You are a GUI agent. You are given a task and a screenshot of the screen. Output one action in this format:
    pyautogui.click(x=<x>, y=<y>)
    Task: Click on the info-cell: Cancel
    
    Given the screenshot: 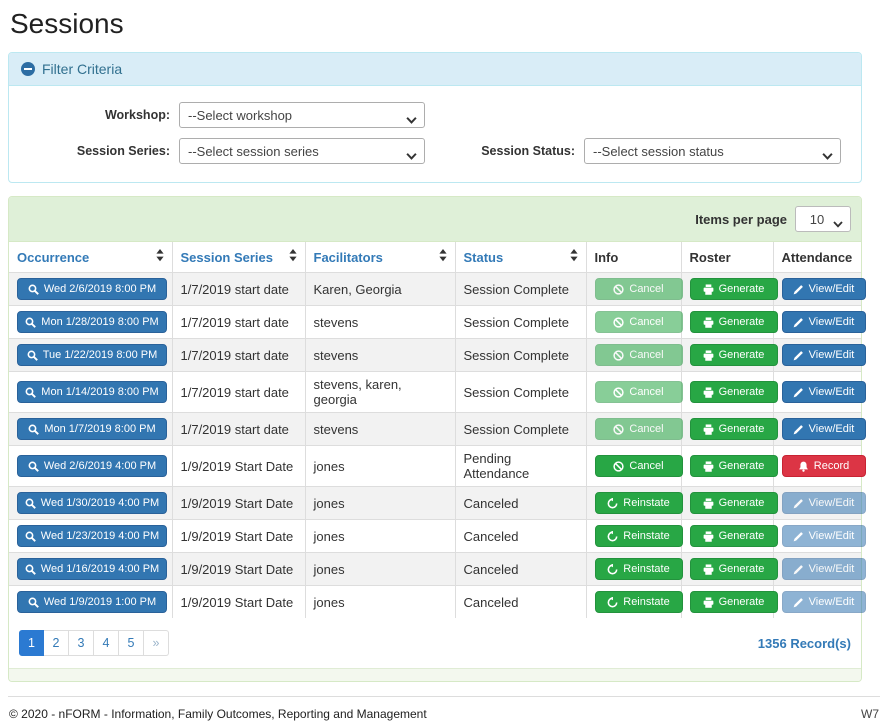 What is the action you would take?
    pyautogui.click(x=634, y=355)
    